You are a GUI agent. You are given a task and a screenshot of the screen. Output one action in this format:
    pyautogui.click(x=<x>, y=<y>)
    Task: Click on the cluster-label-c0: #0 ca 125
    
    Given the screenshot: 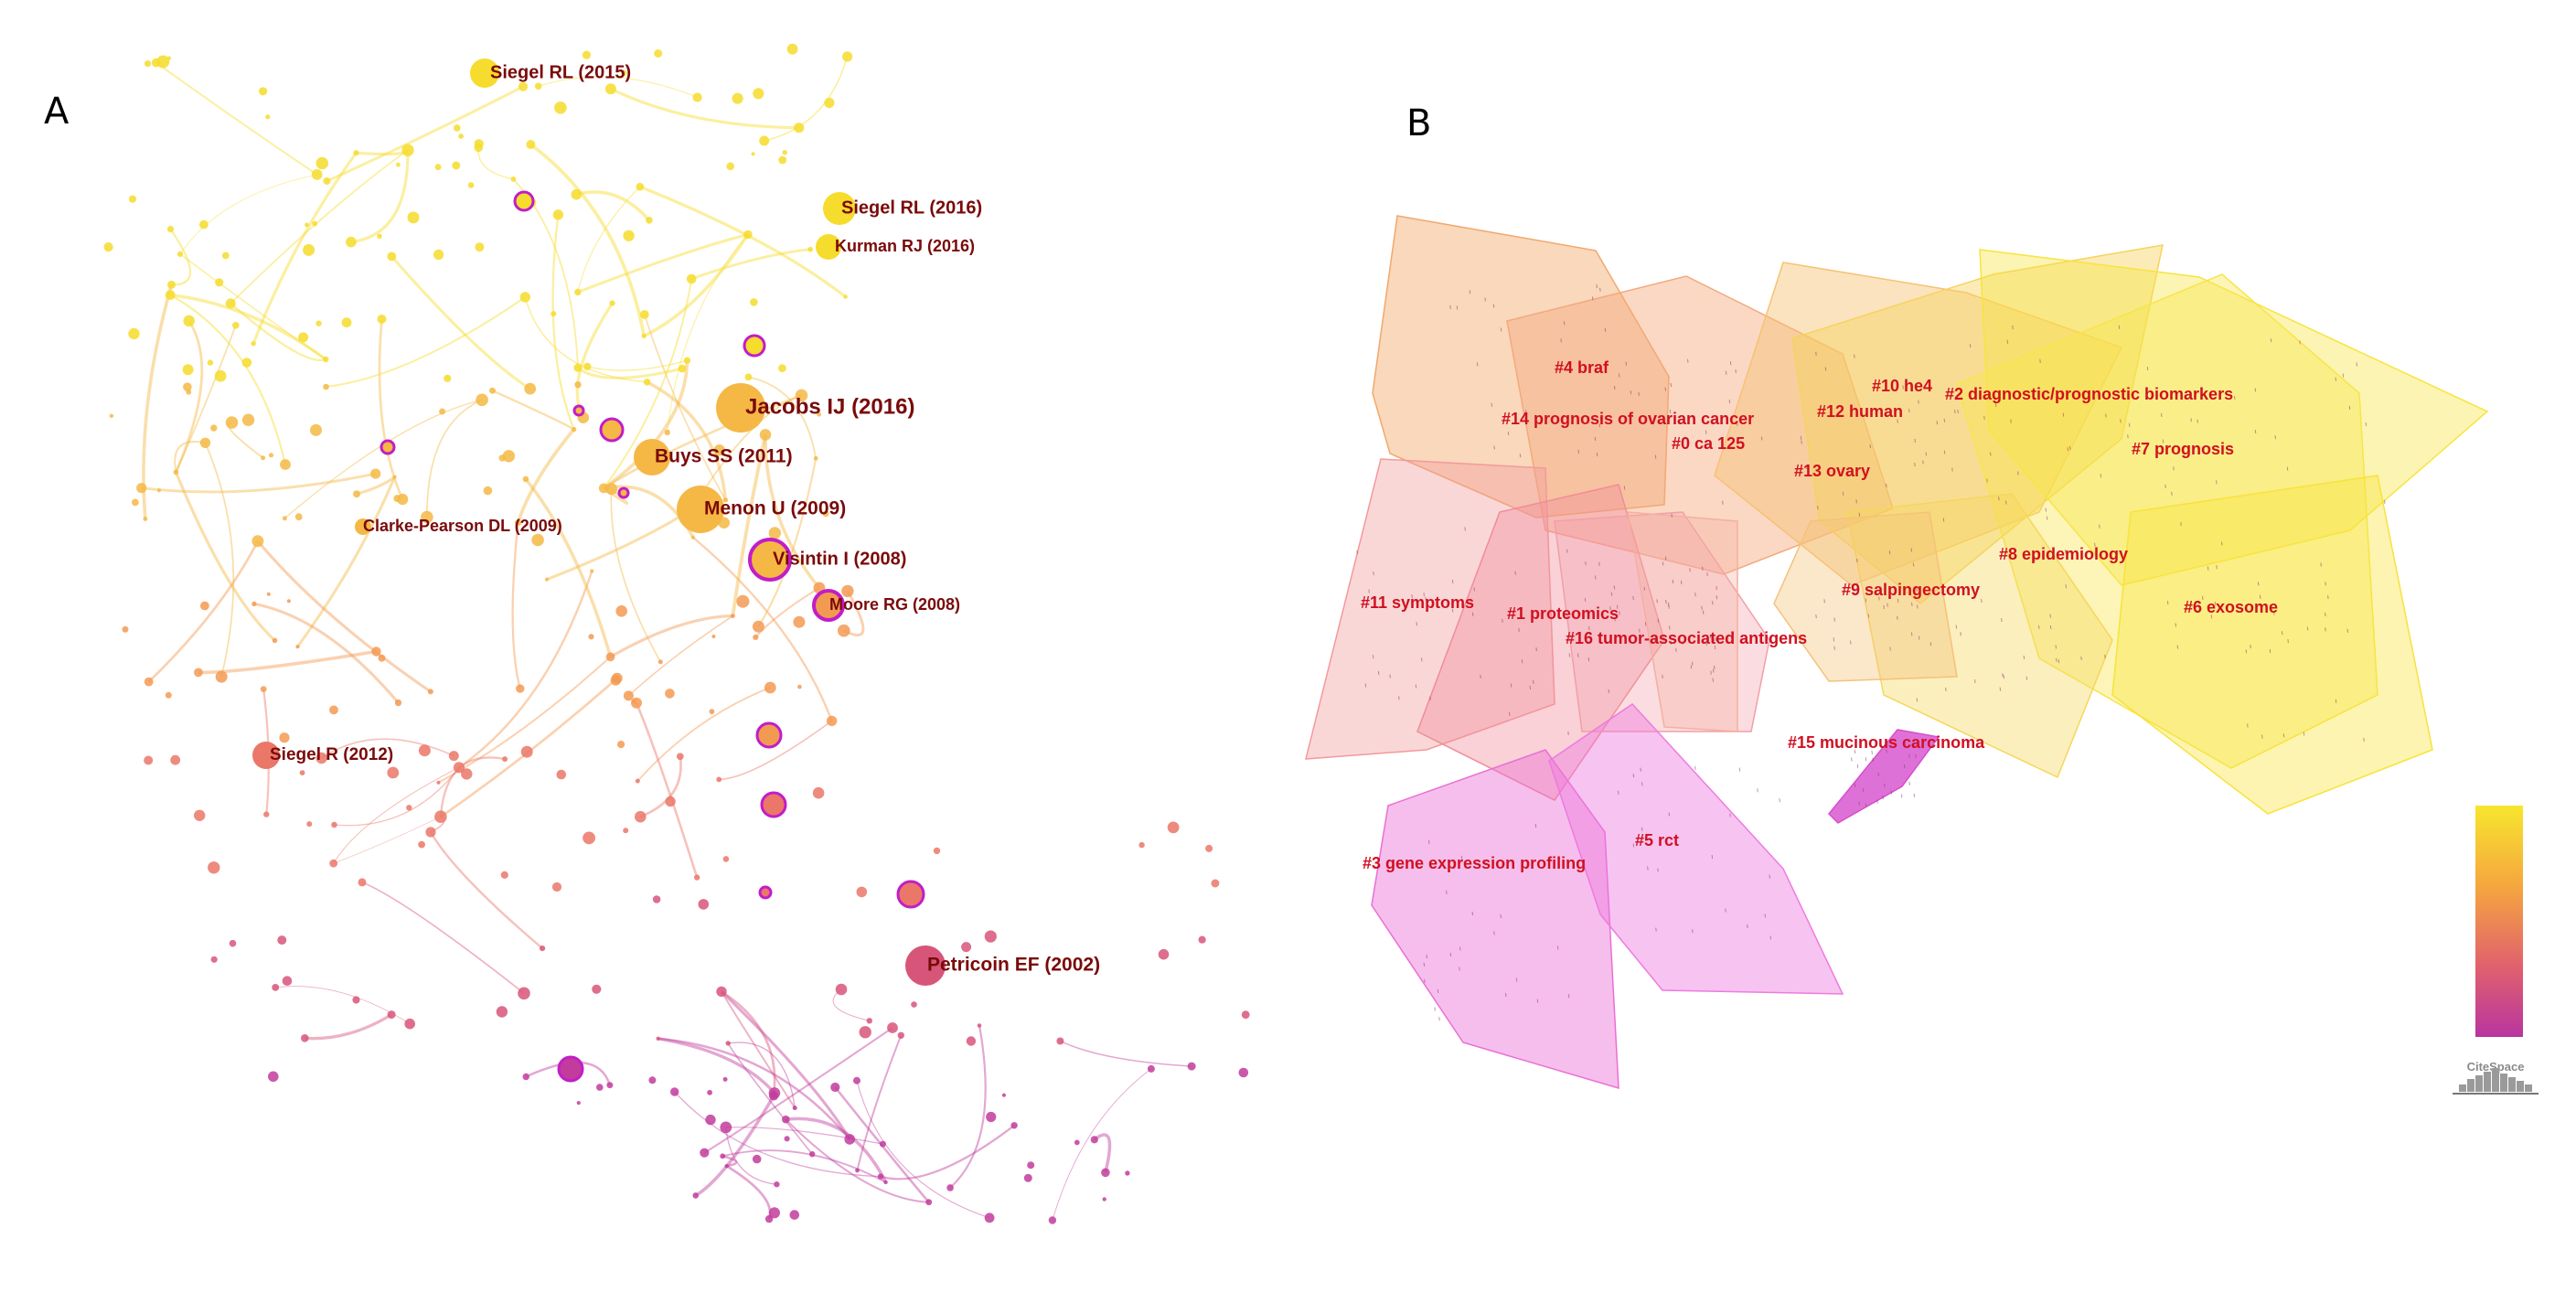 What is the action you would take?
    pyautogui.click(x=1708, y=443)
    